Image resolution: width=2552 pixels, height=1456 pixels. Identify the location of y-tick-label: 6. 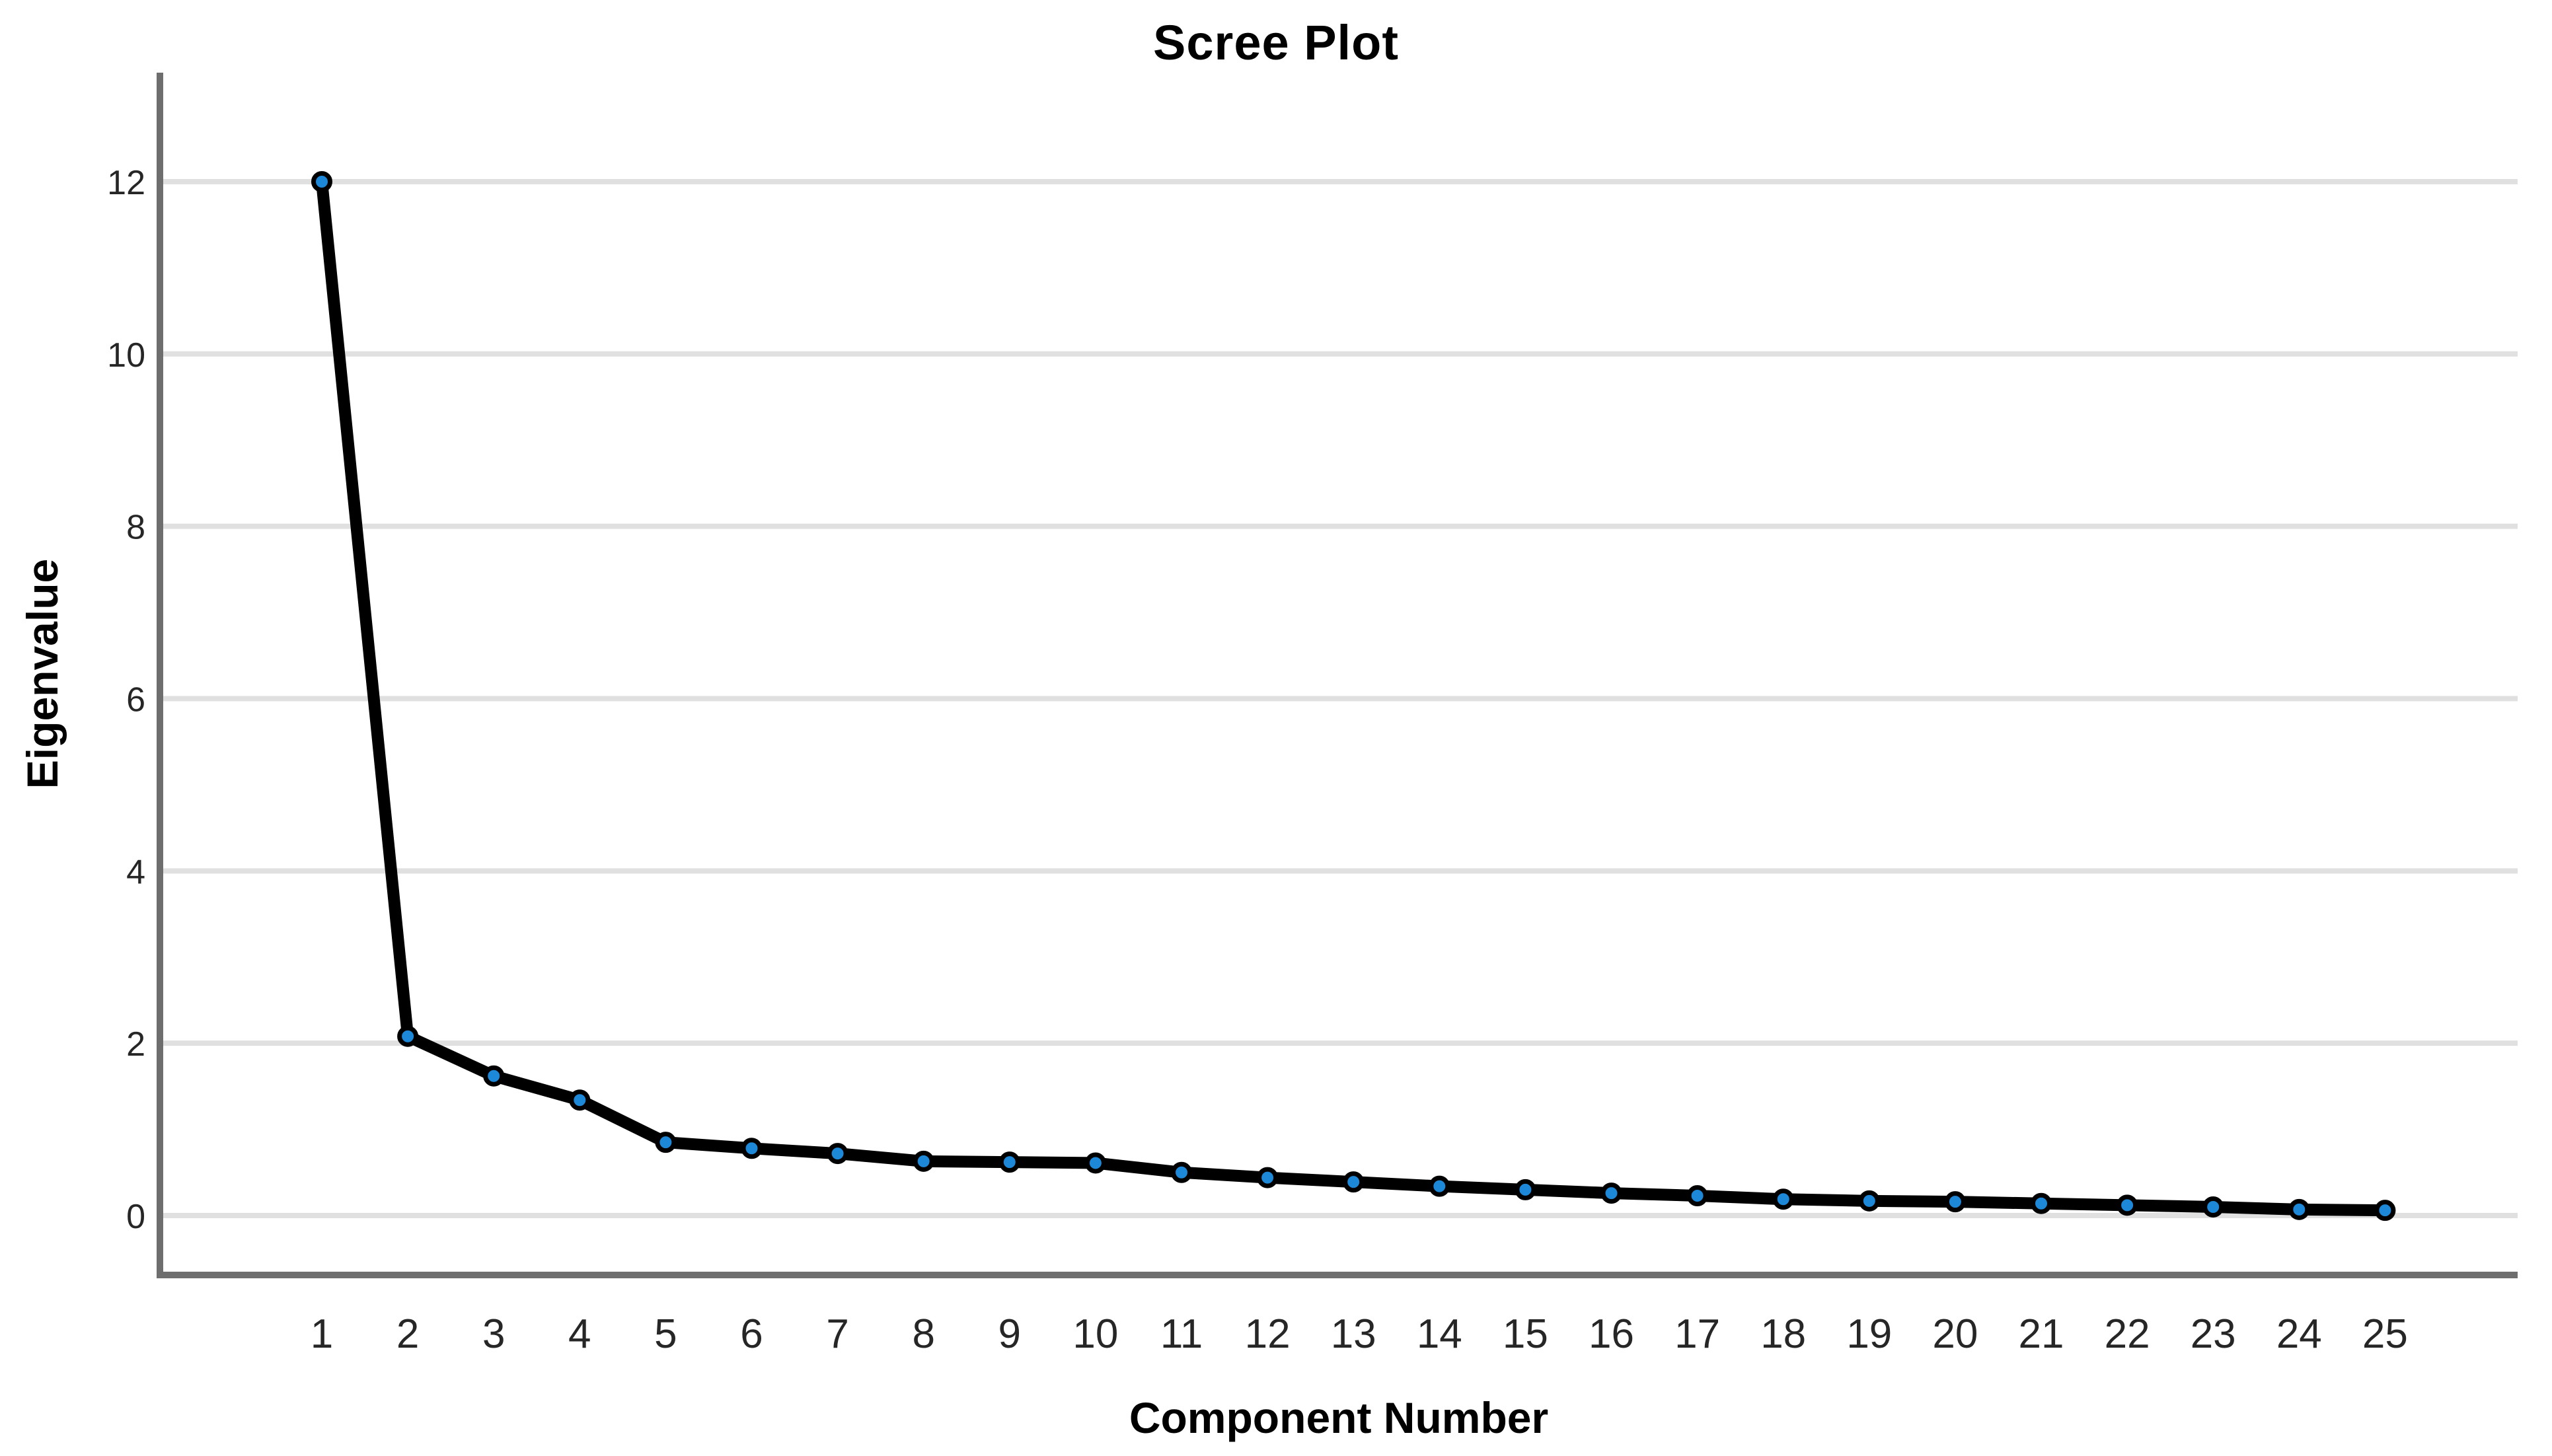
(135, 699).